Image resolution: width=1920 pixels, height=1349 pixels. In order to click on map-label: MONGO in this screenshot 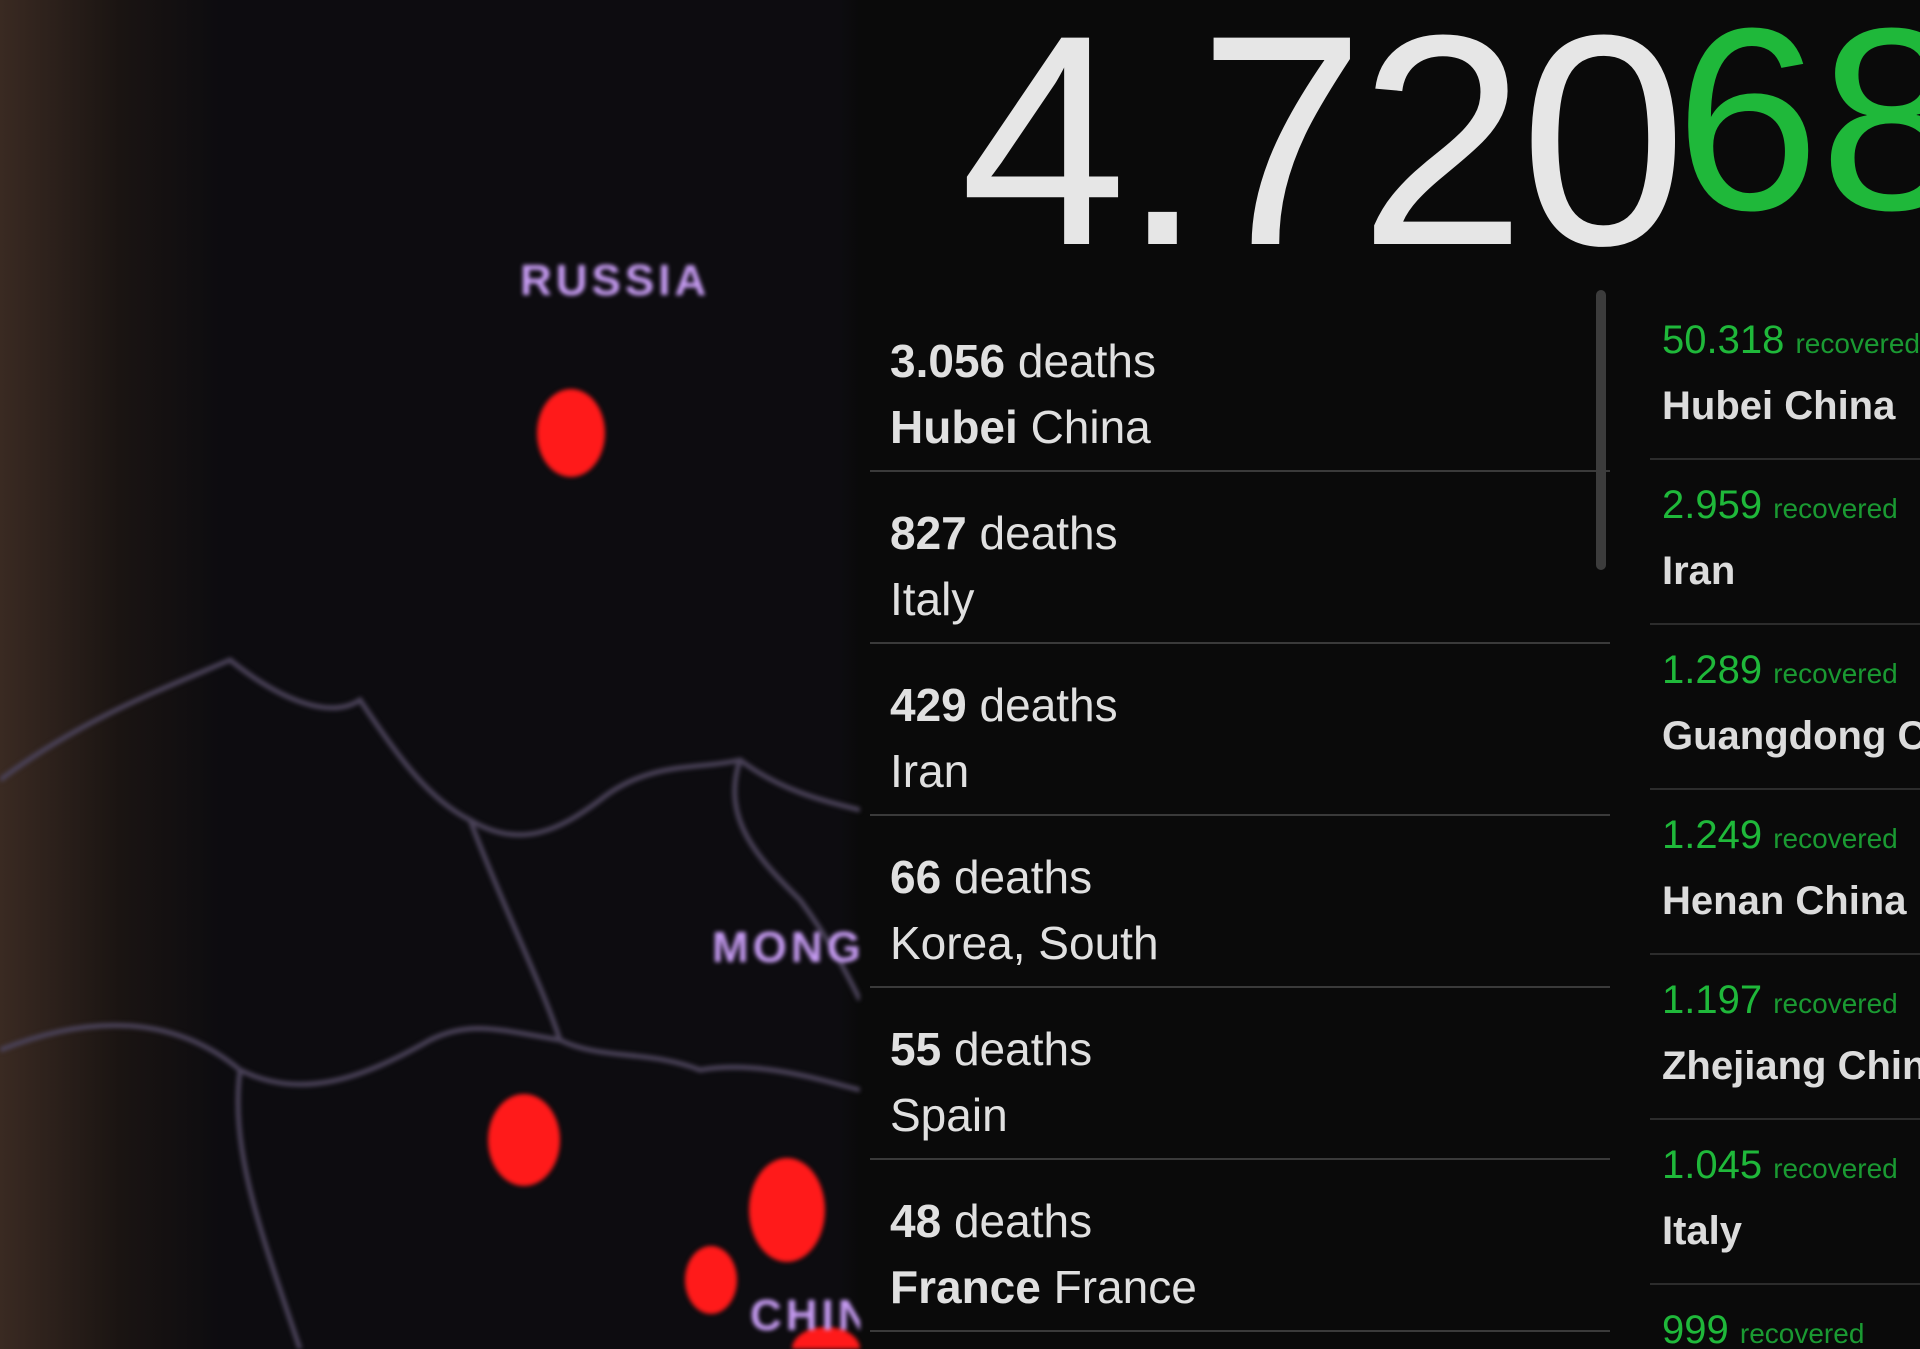, I will do `click(786, 947)`.